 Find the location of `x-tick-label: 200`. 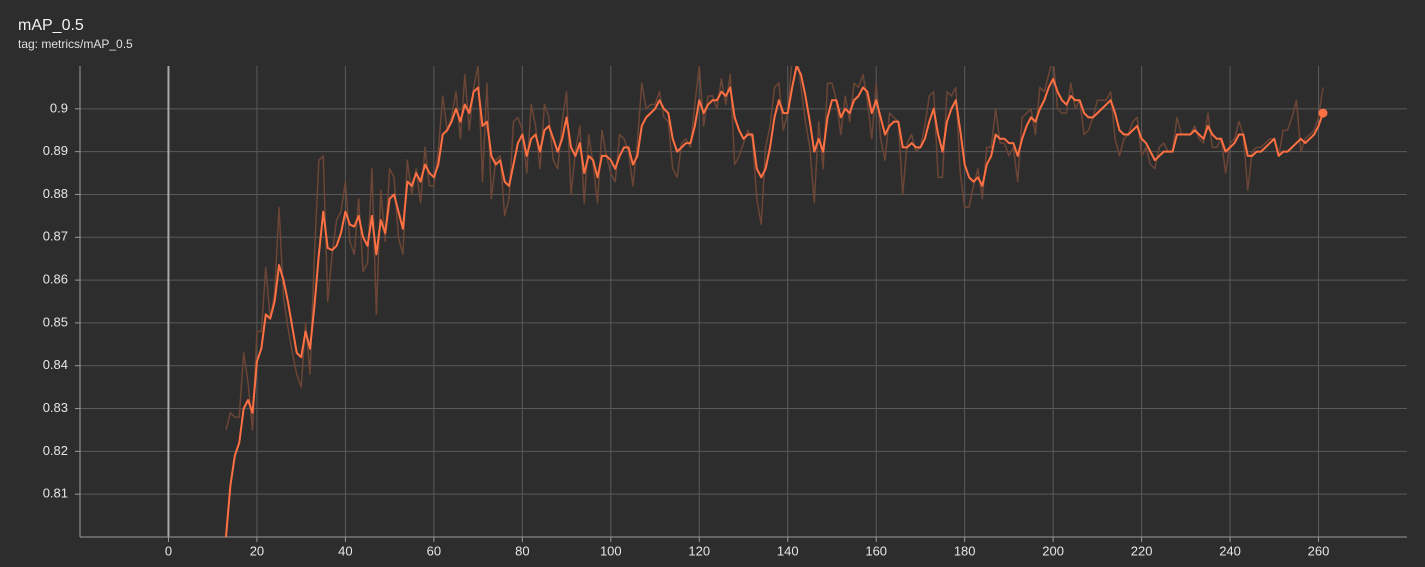

x-tick-label: 200 is located at coordinates (1053, 550).